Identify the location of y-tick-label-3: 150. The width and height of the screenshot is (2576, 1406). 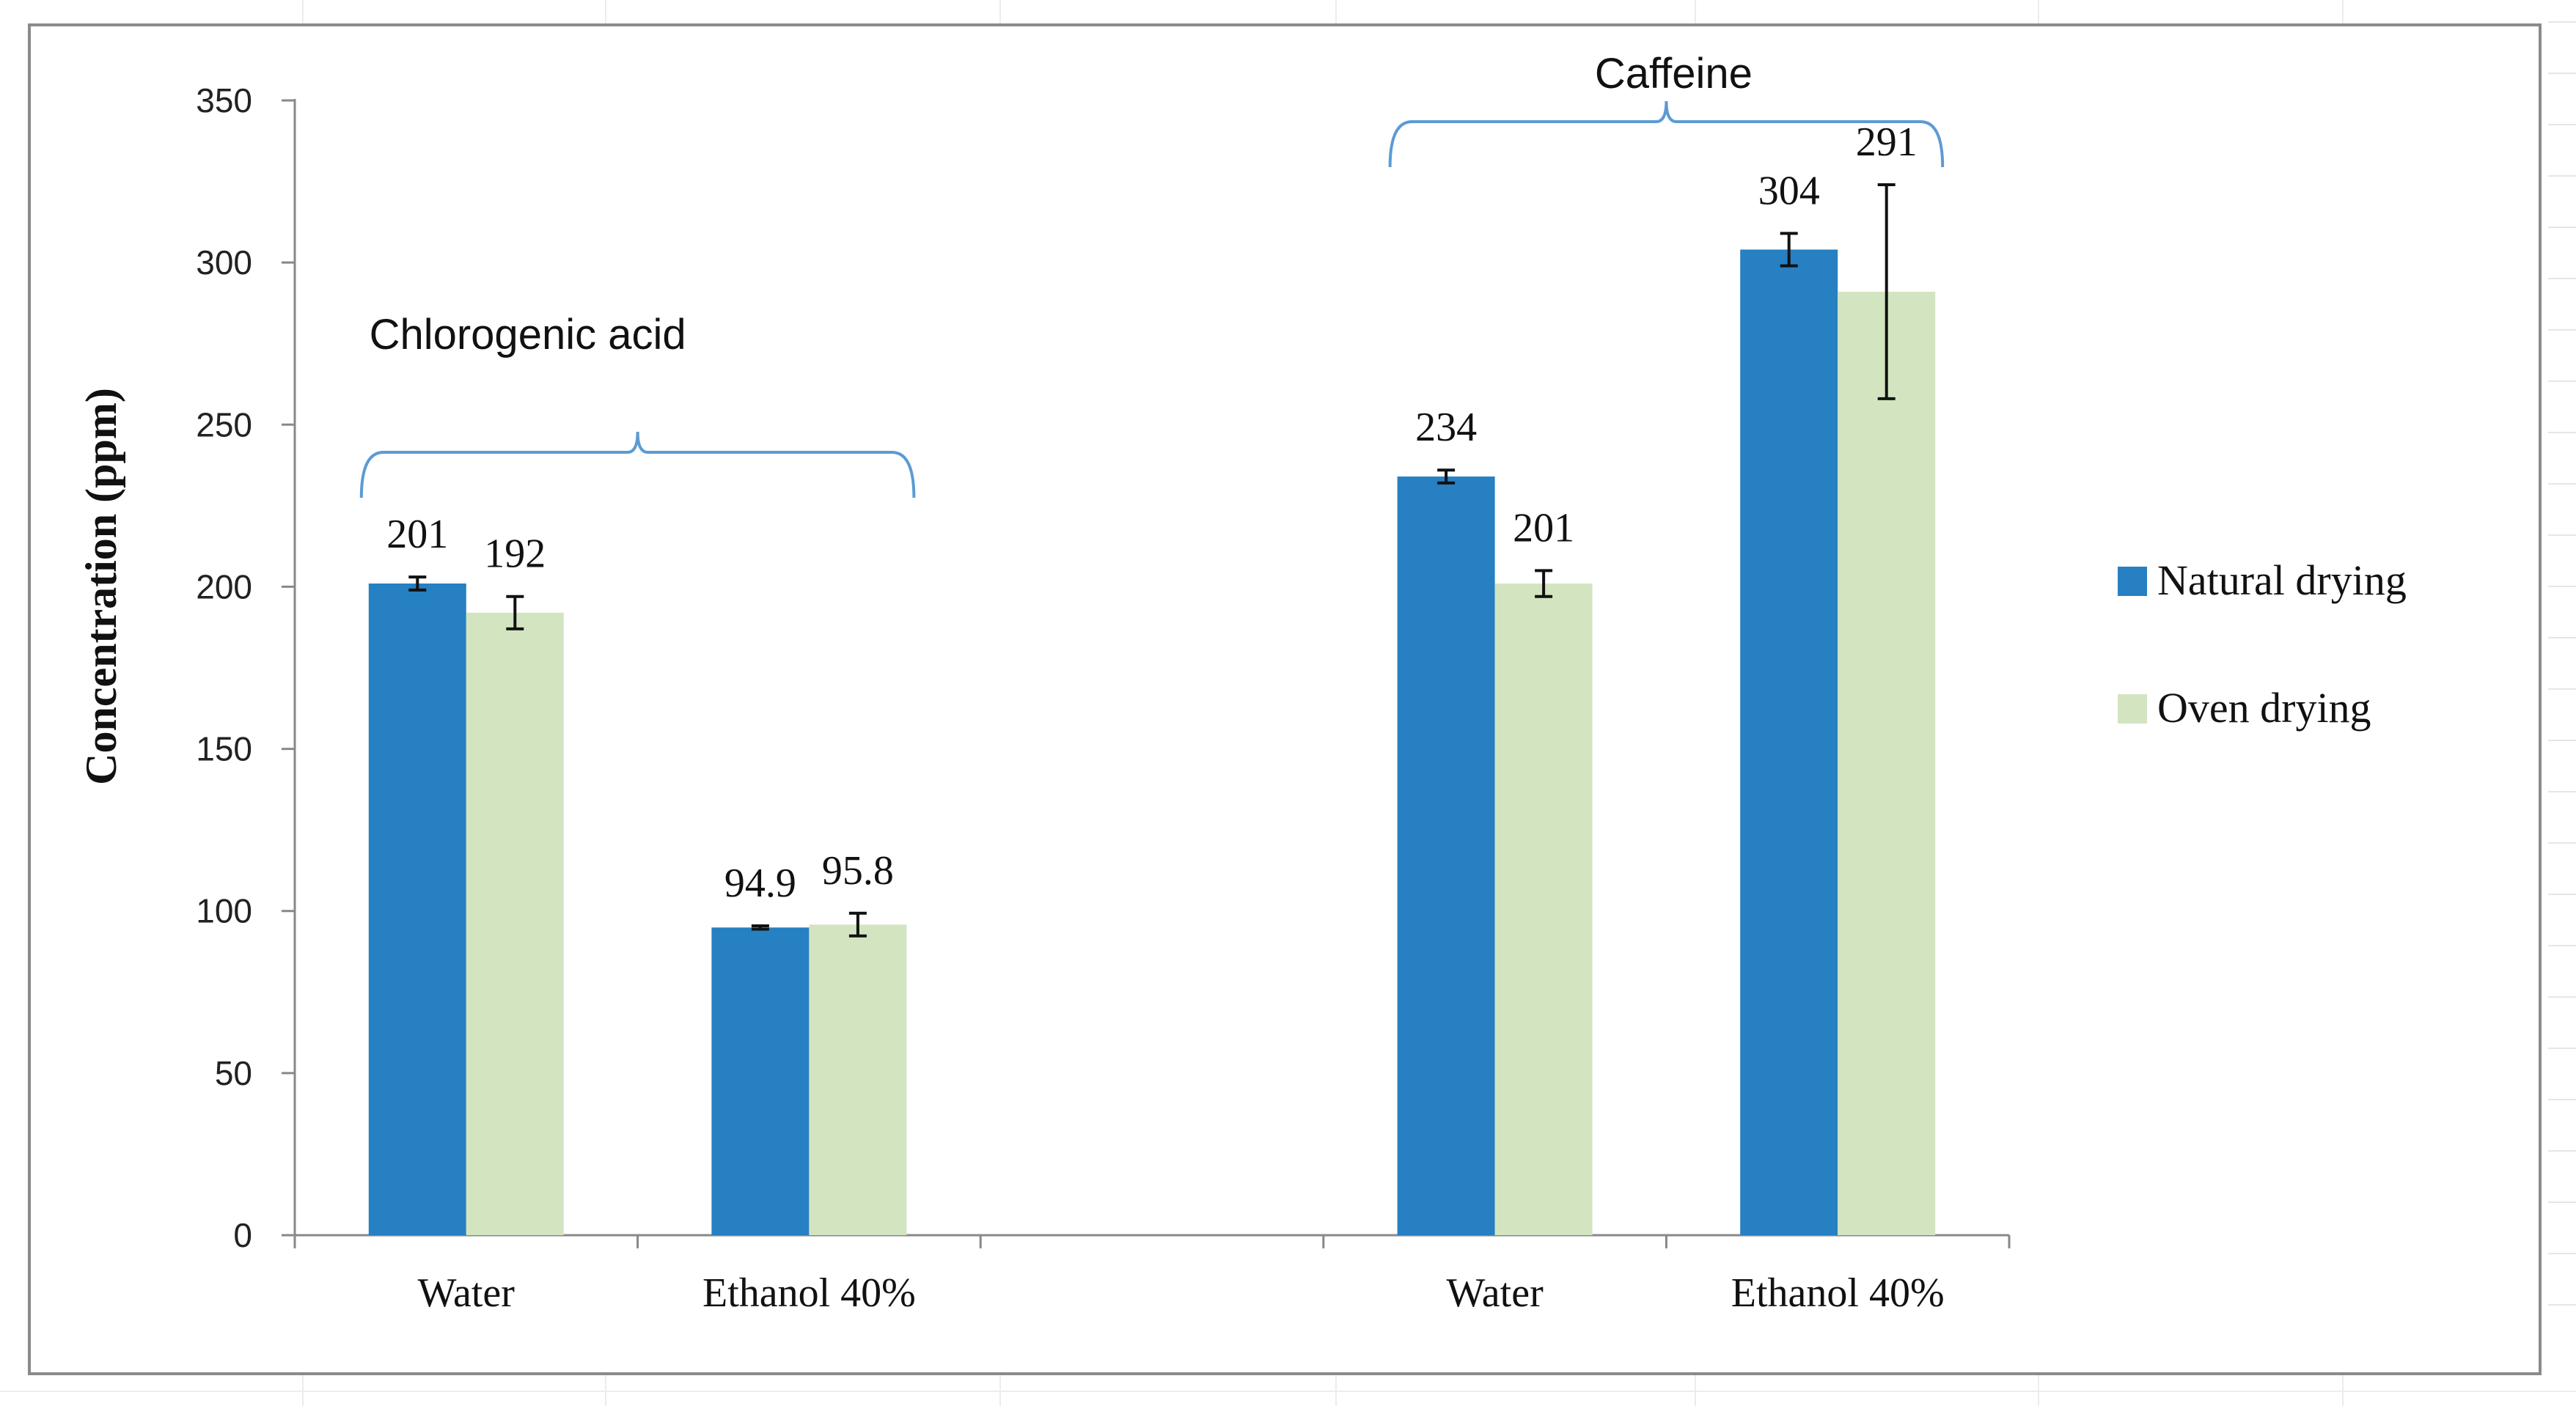
(224, 749).